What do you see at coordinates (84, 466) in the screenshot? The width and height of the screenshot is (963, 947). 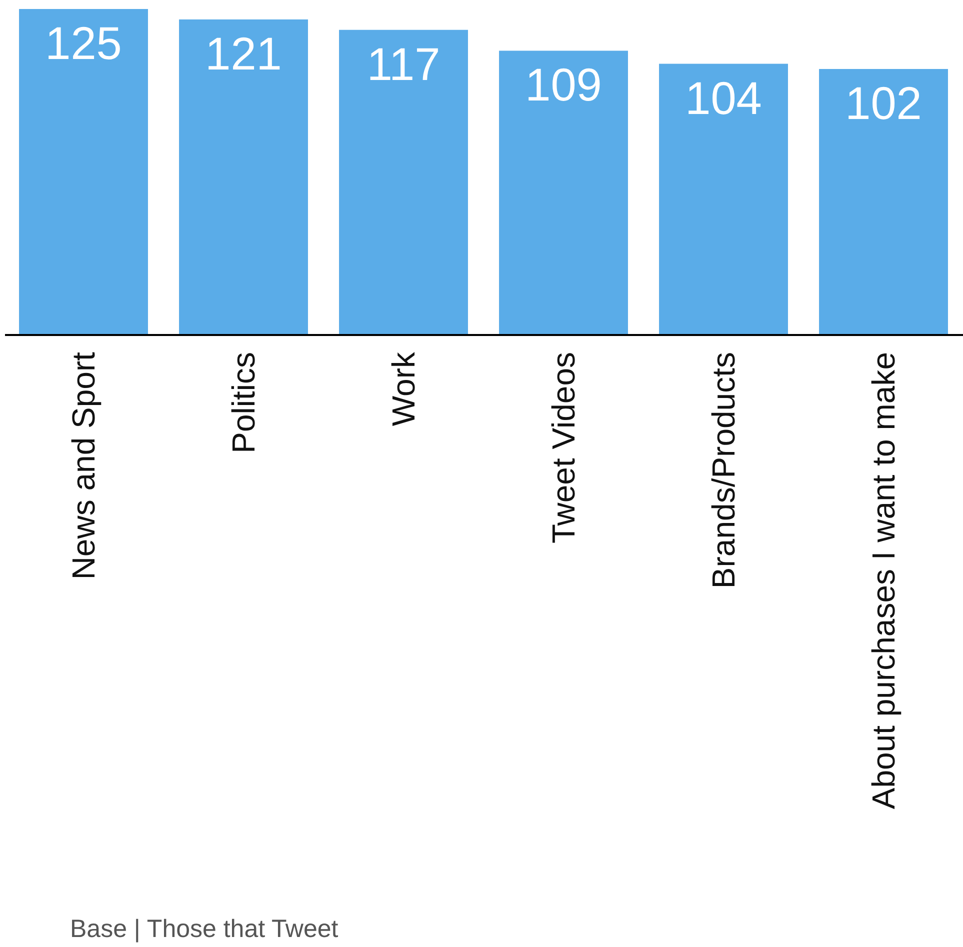 I see `x-tick-label: News and Sport` at bounding box center [84, 466].